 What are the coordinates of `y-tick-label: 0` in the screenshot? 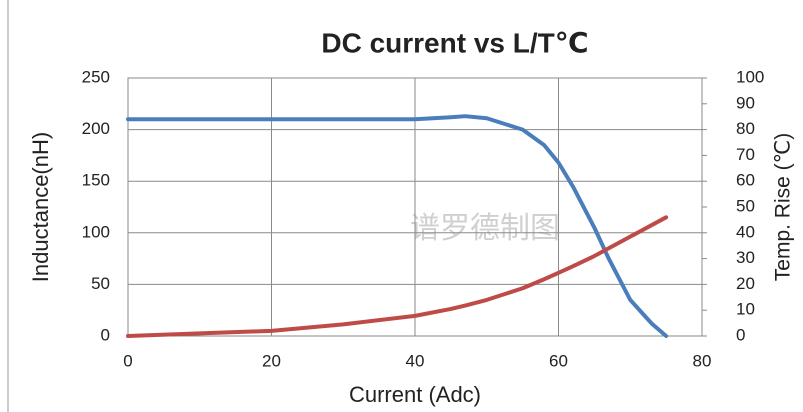 It's located at (105, 334).